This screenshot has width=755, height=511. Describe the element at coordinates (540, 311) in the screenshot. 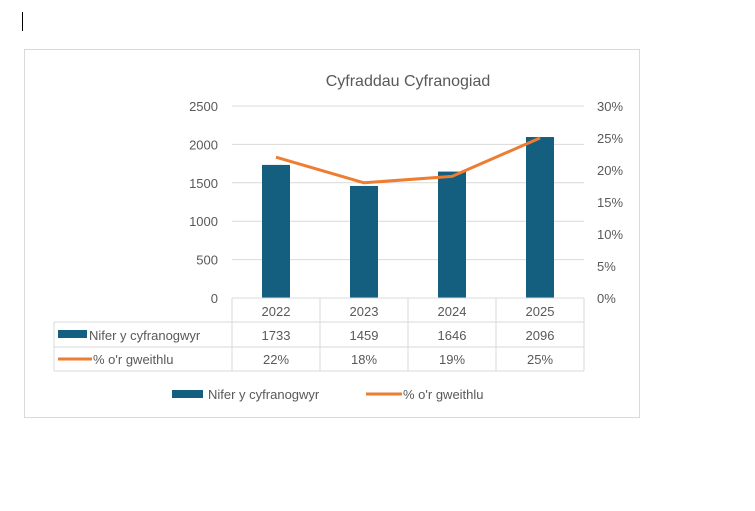

I see `x-tick-label: 2025` at that location.